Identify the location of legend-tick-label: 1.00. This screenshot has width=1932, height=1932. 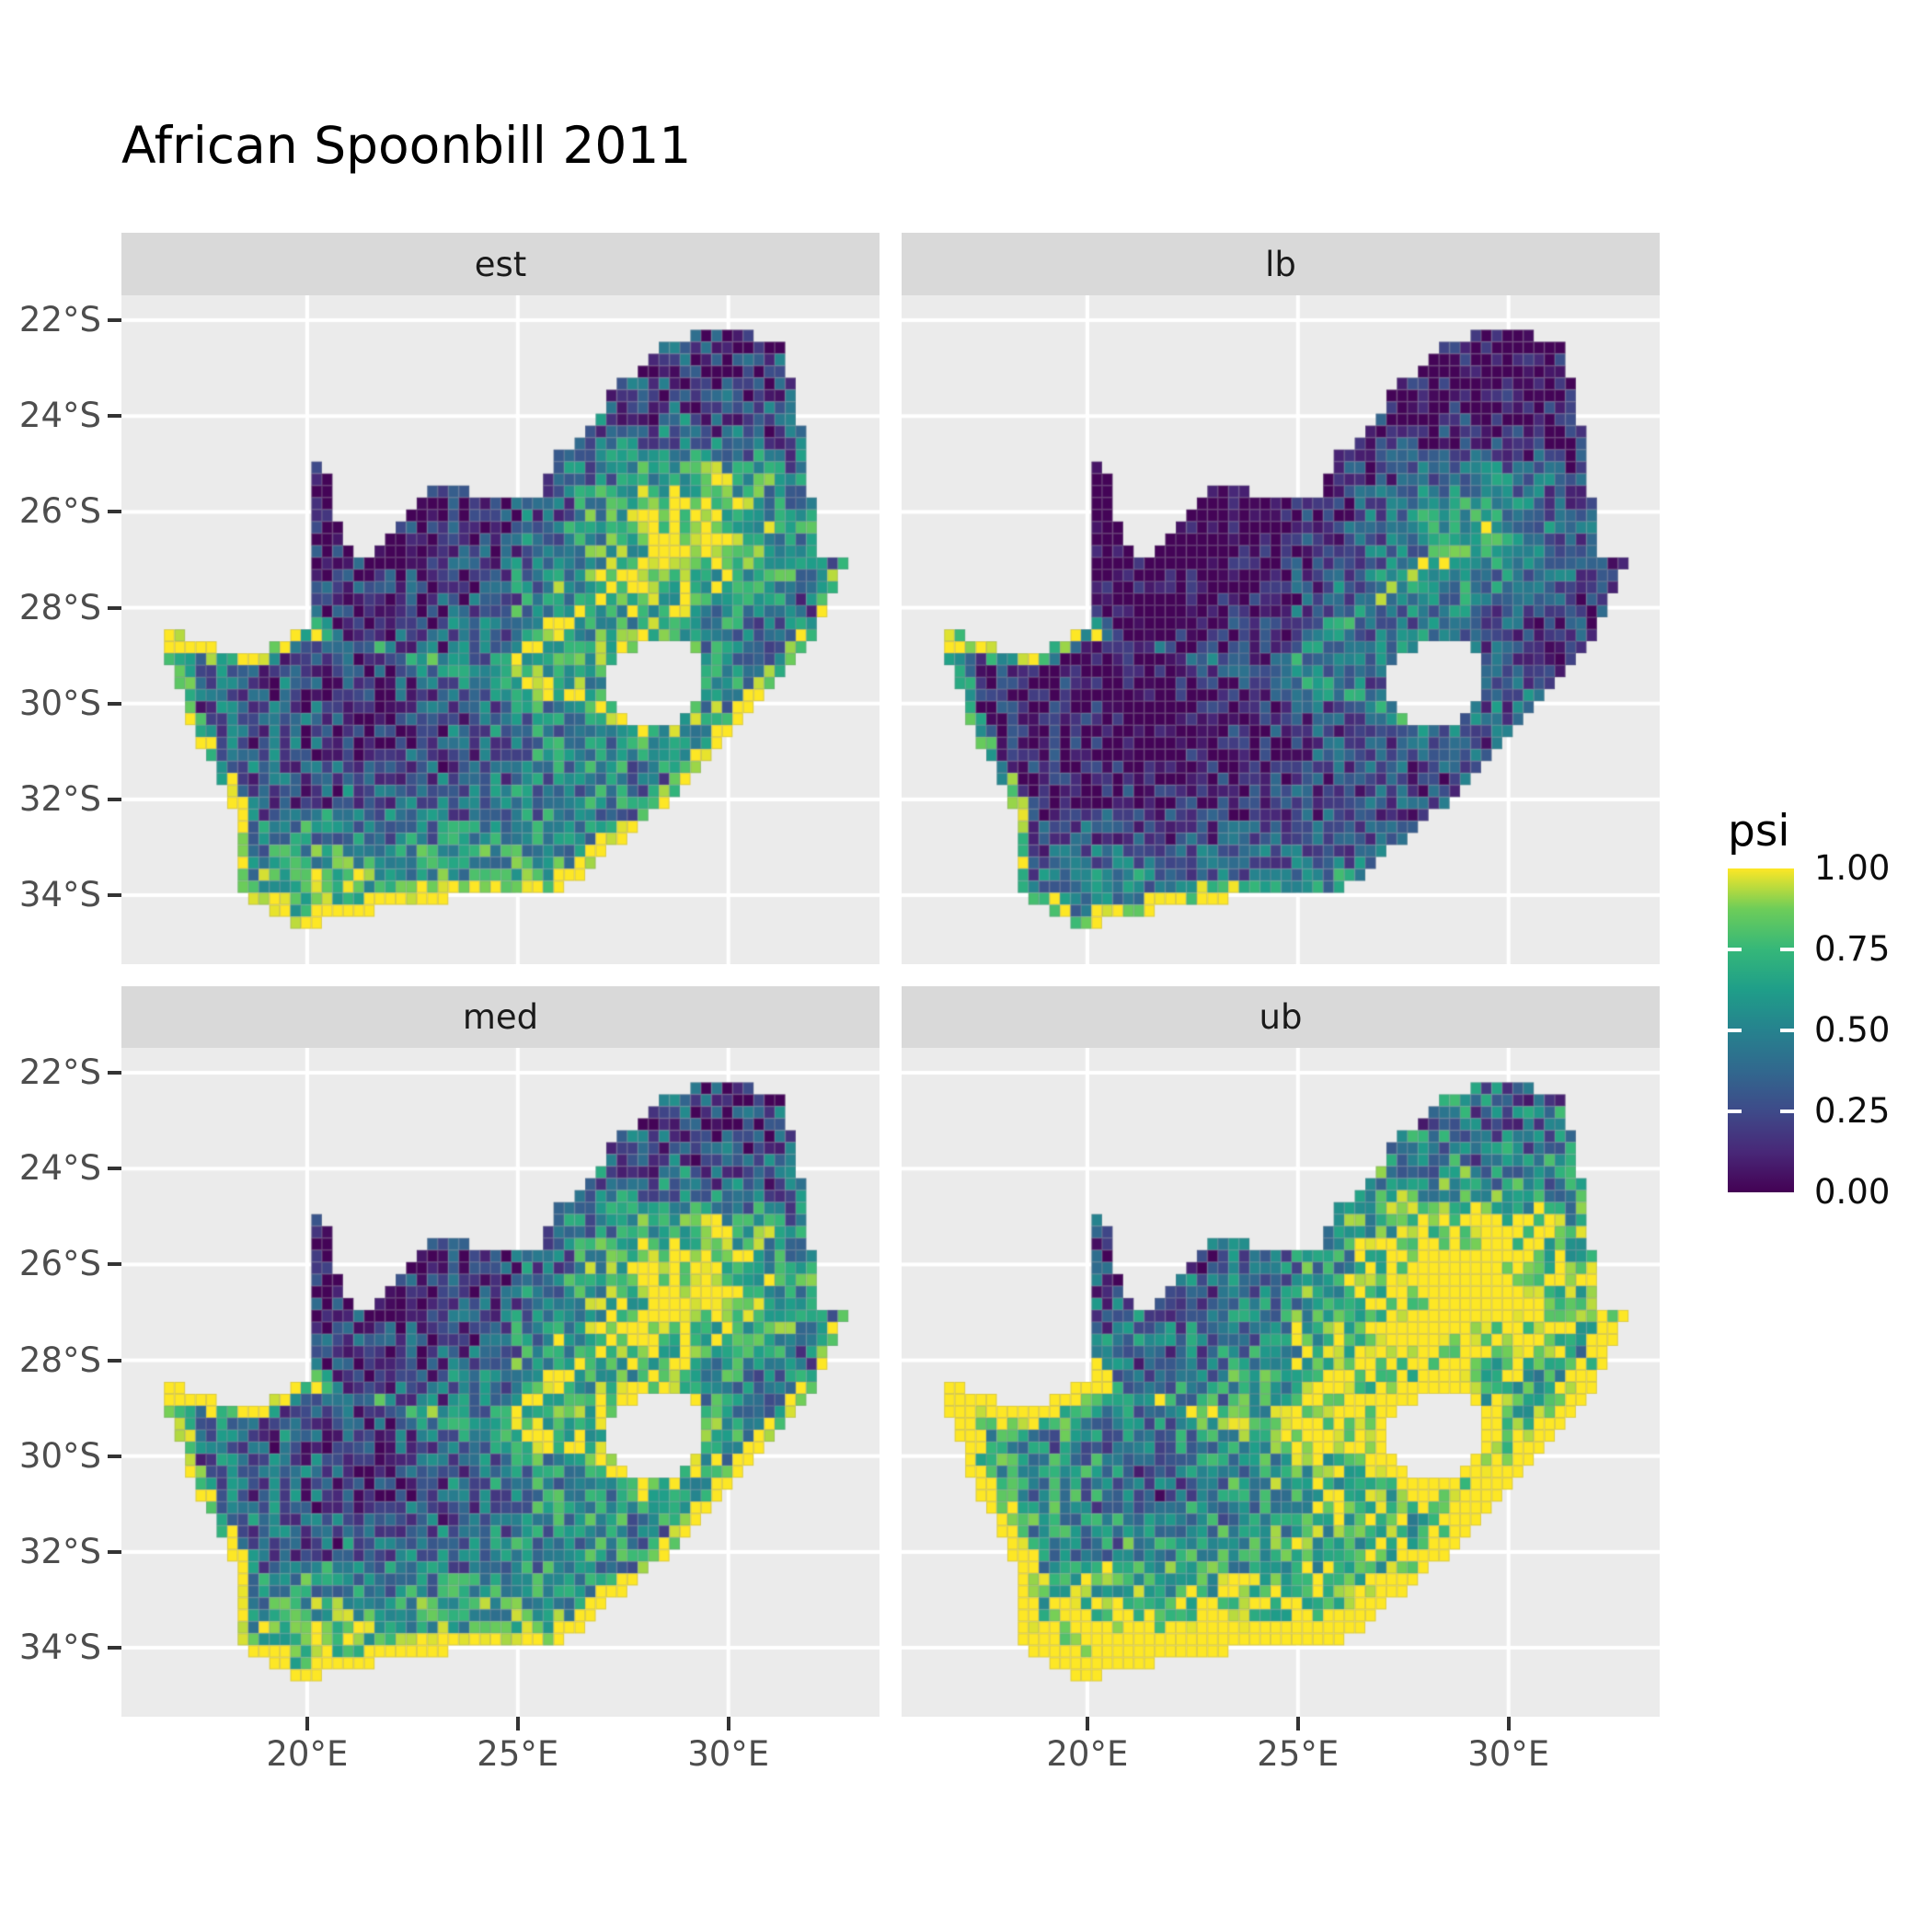
(1852, 868).